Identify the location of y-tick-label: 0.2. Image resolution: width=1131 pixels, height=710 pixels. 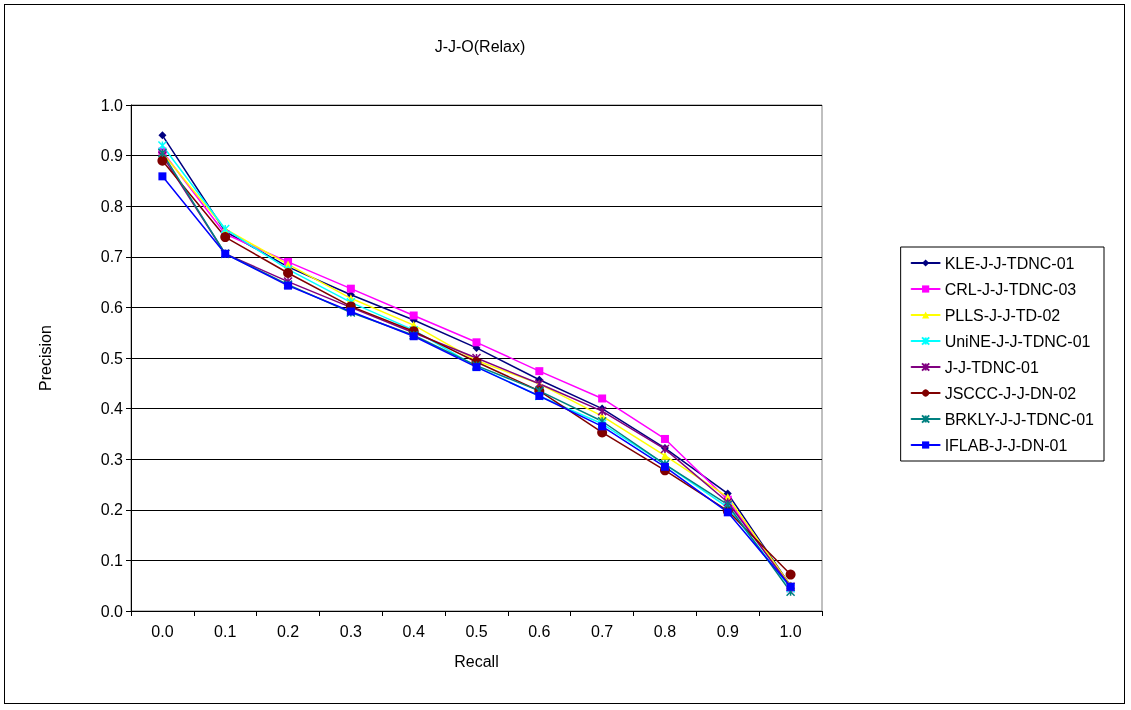
(112, 510).